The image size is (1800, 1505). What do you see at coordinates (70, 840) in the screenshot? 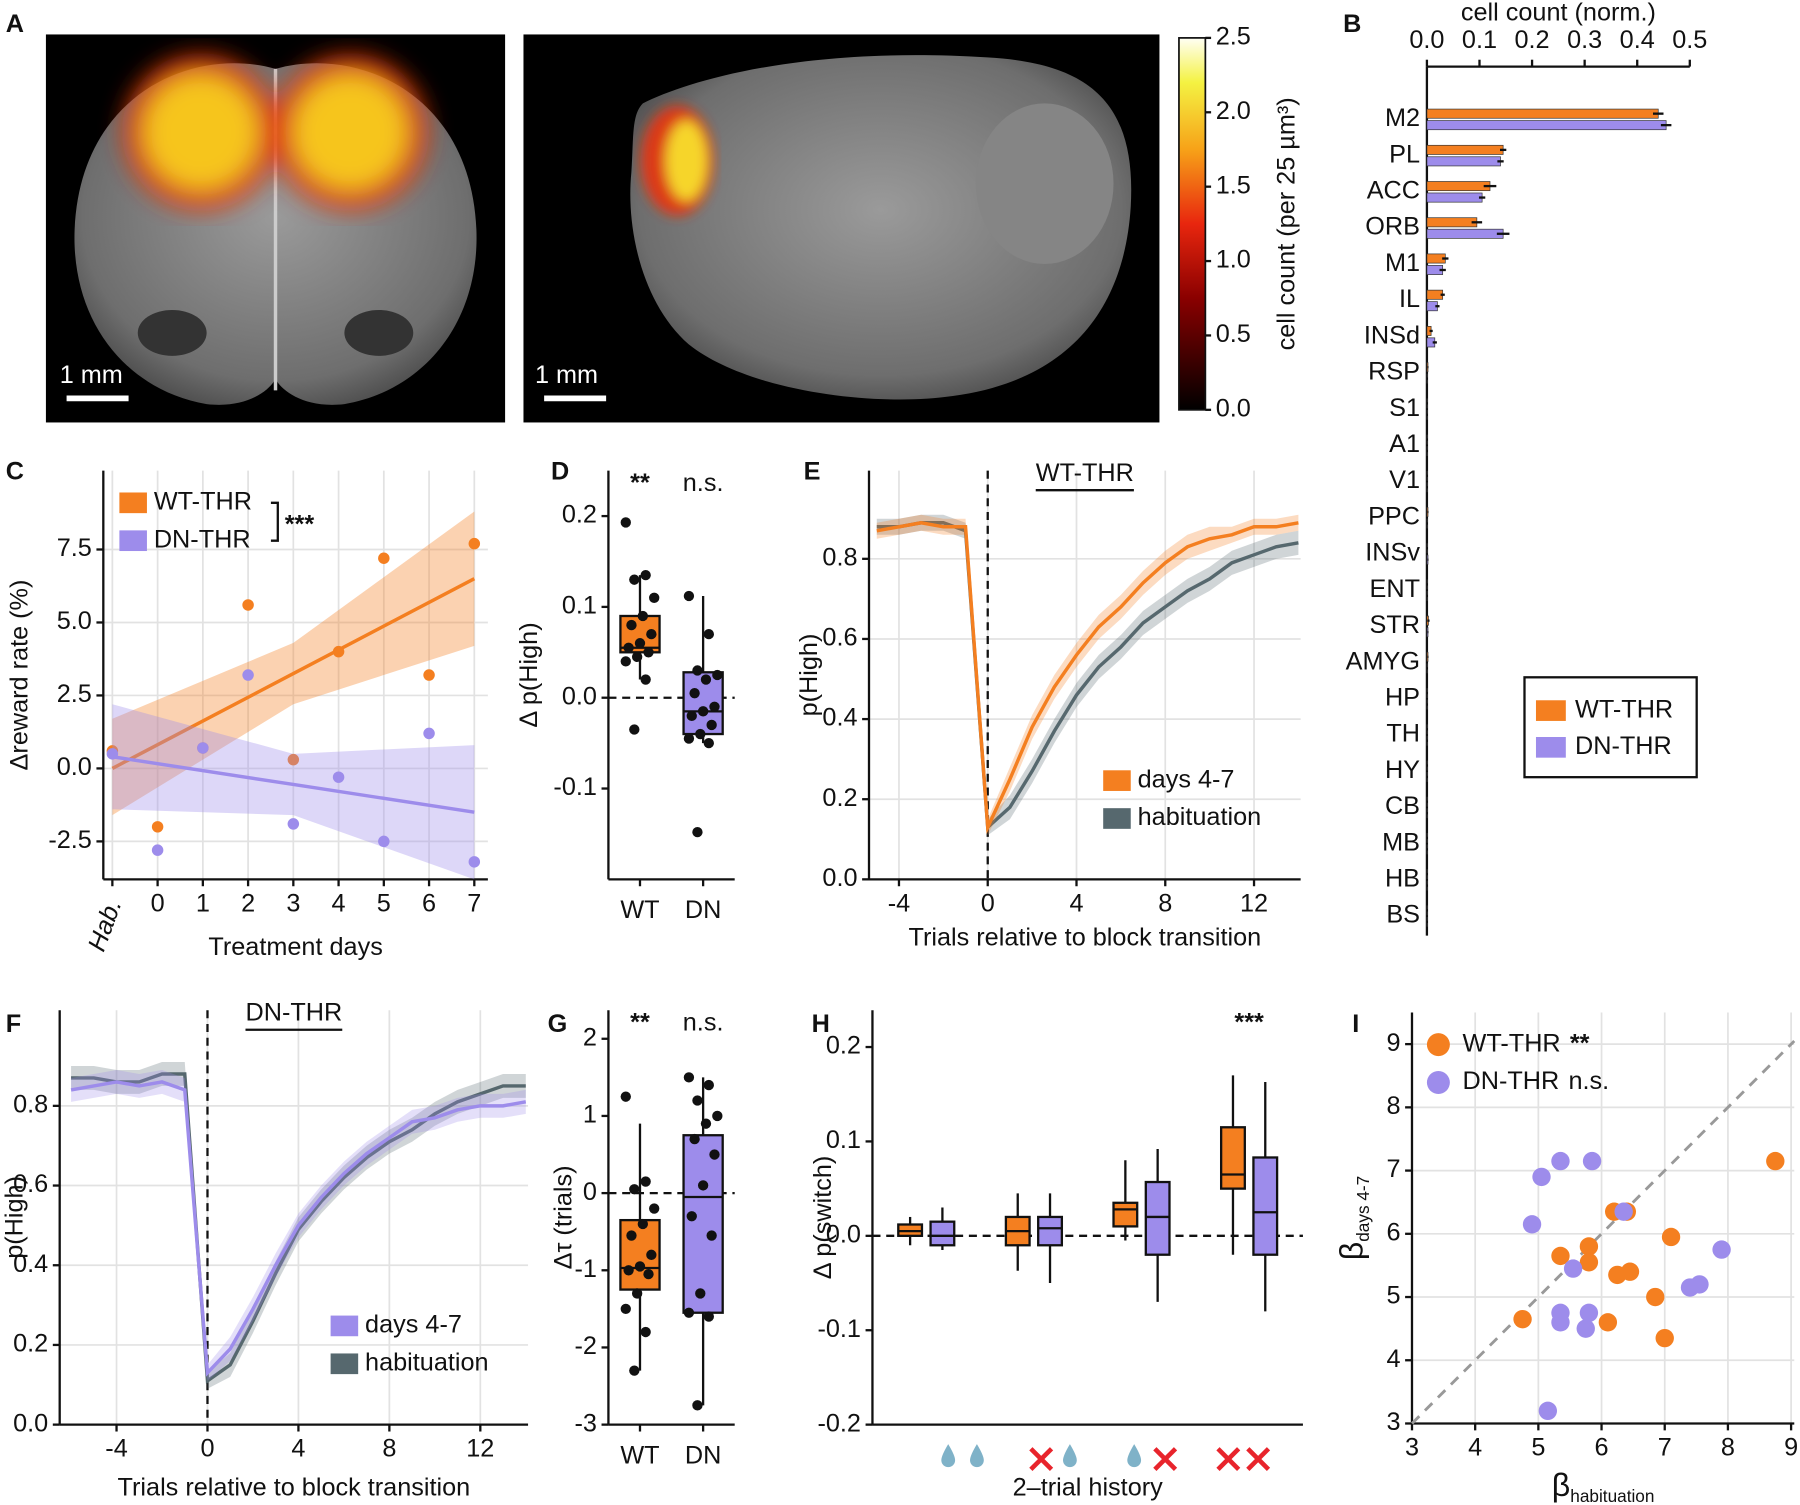
I see `y-tick-label: -2.5` at bounding box center [70, 840].